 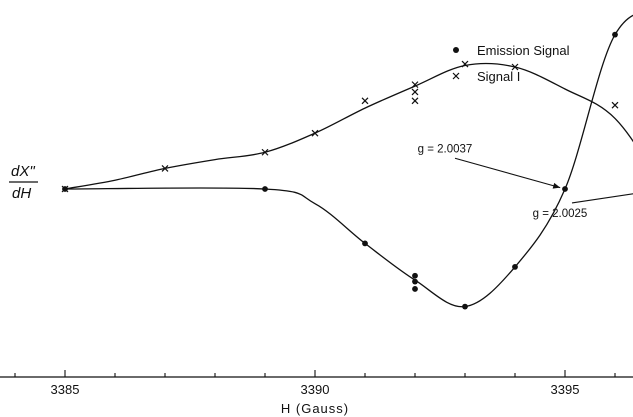 I want to click on y-axis-label-top: dX", so click(x=23, y=171).